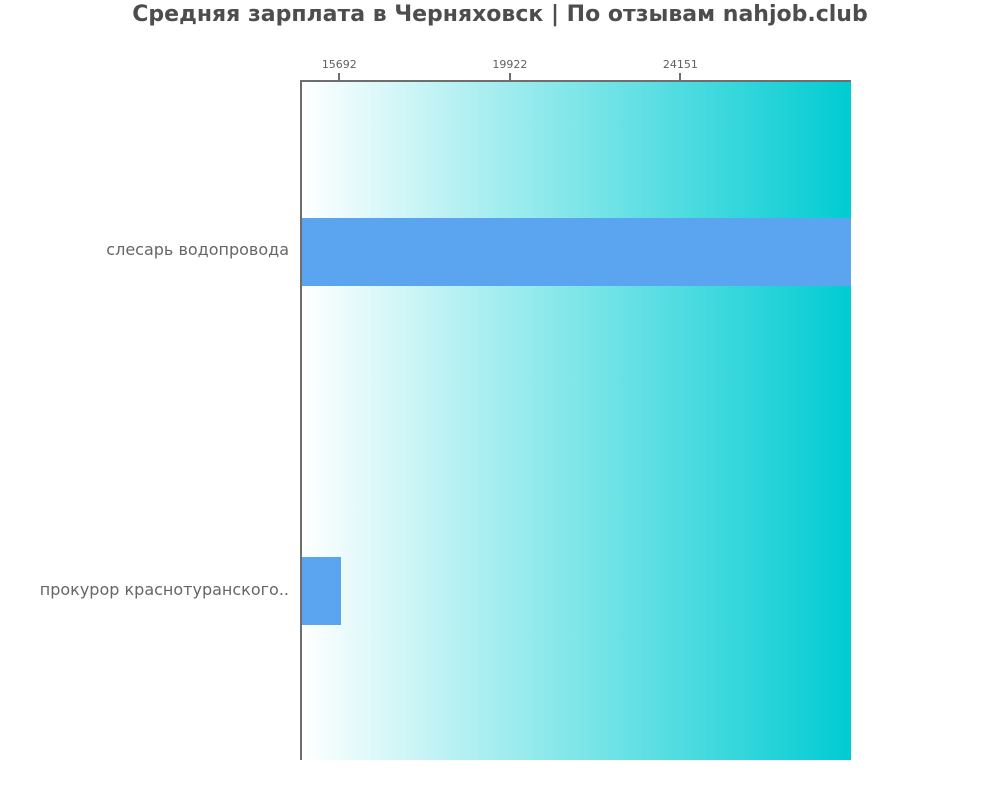 Image resolution: width=1000 pixels, height=800 pixels. What do you see at coordinates (164, 589) in the screenshot?
I see `y-axis-label: прокурор краснотуранского..` at bounding box center [164, 589].